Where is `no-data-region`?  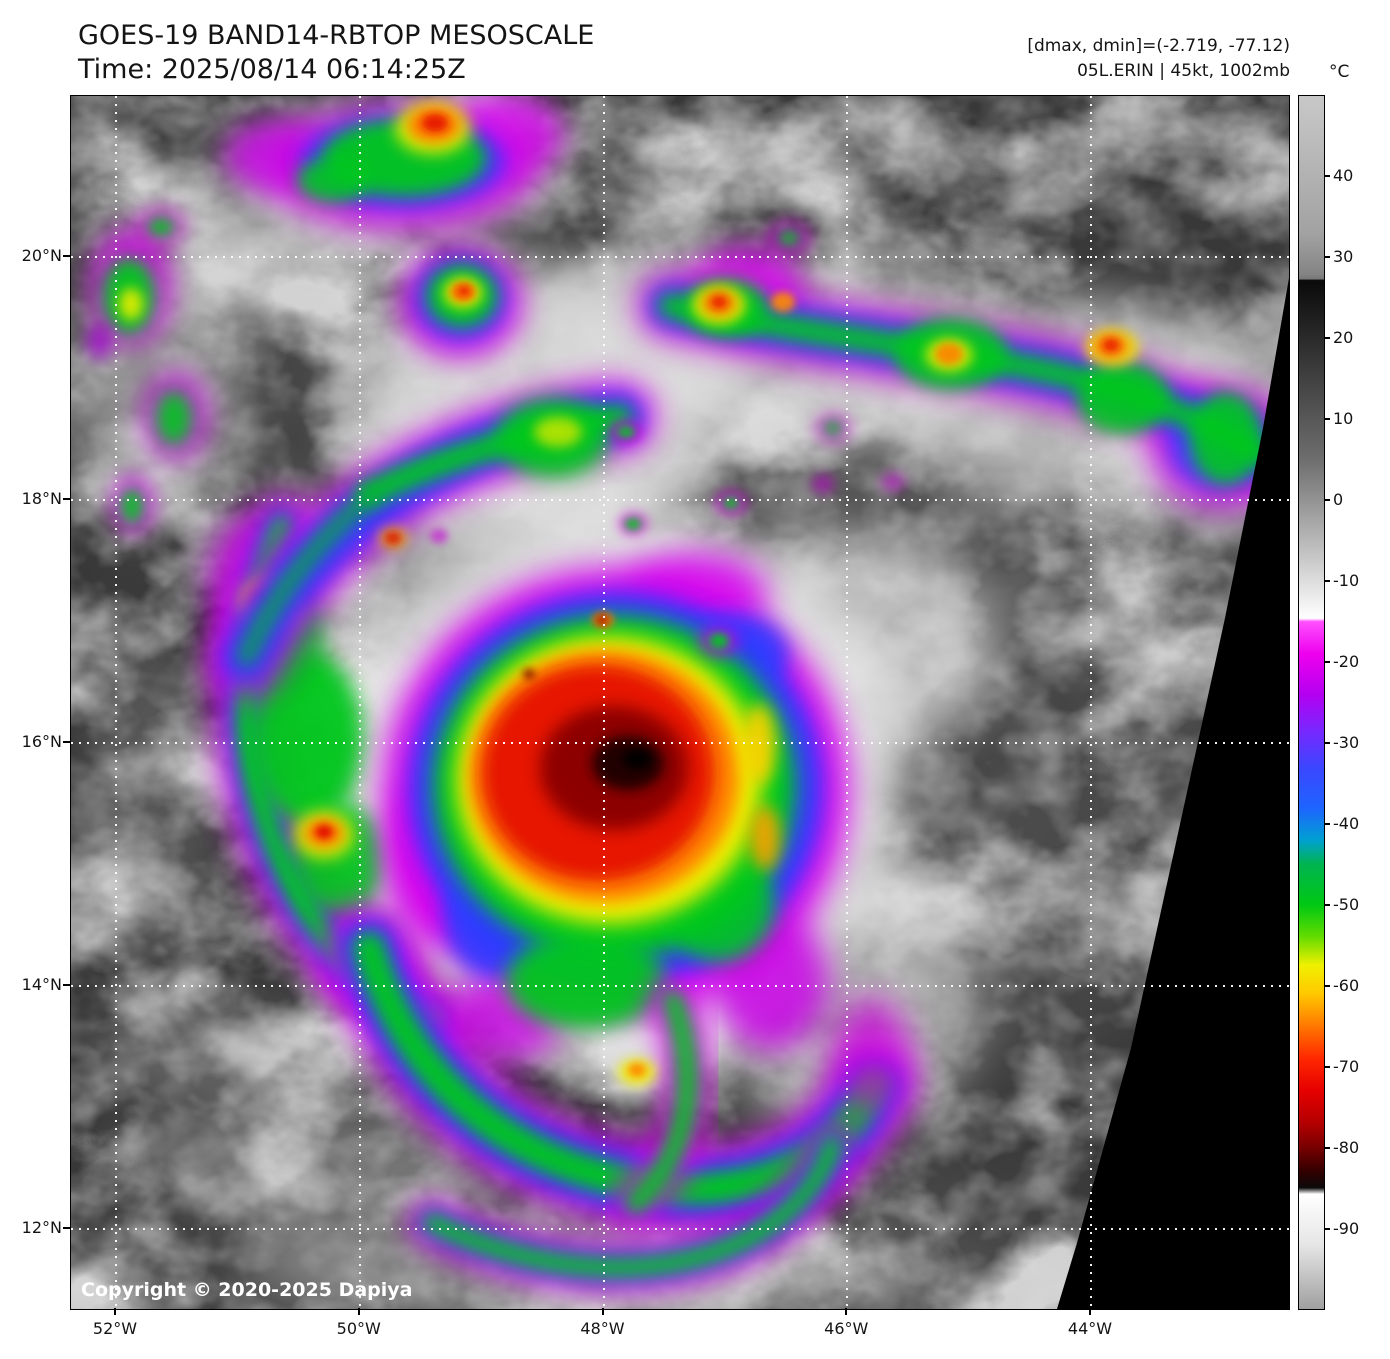 no-data-region is located at coordinates (1173, 793).